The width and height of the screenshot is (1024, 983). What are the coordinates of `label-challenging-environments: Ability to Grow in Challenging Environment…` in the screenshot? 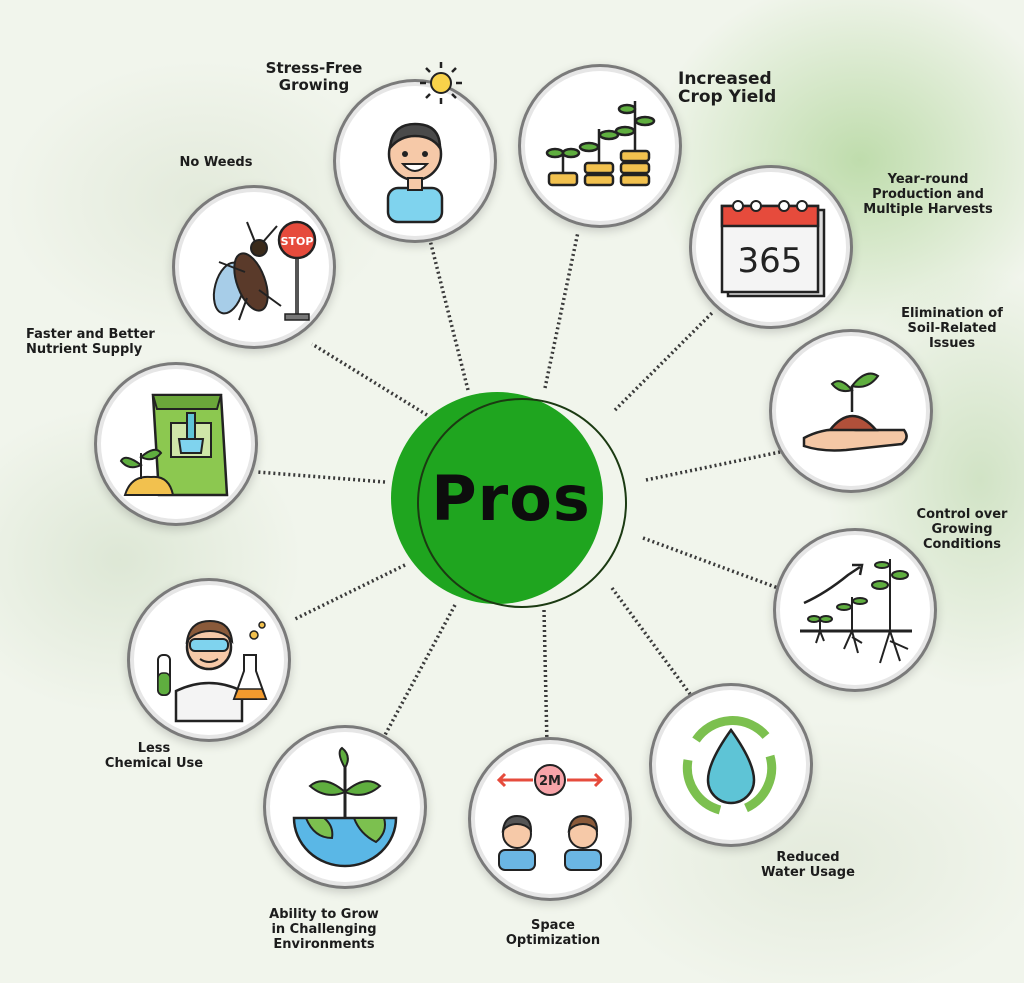 It's located at (324, 929).